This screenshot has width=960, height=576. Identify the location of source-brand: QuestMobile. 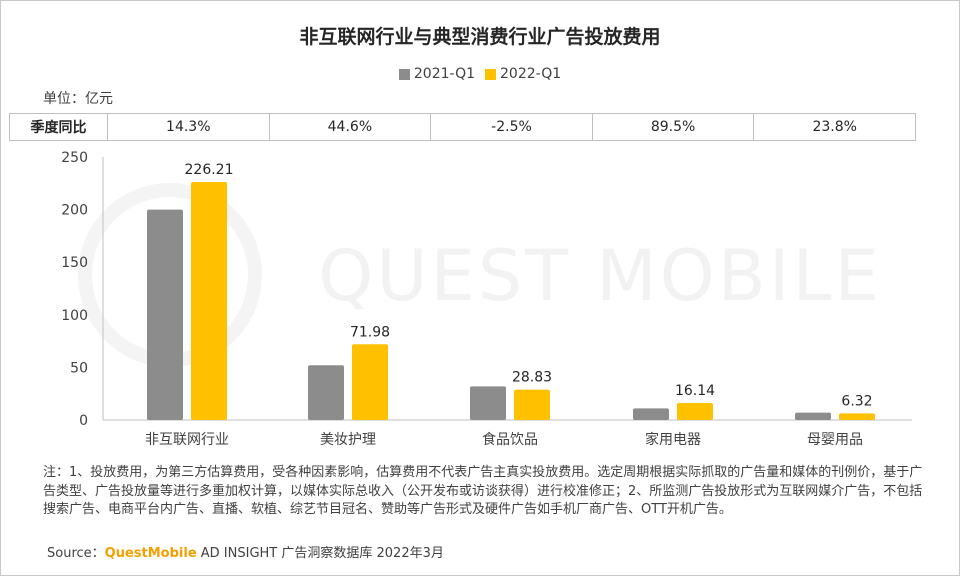
(150, 553).